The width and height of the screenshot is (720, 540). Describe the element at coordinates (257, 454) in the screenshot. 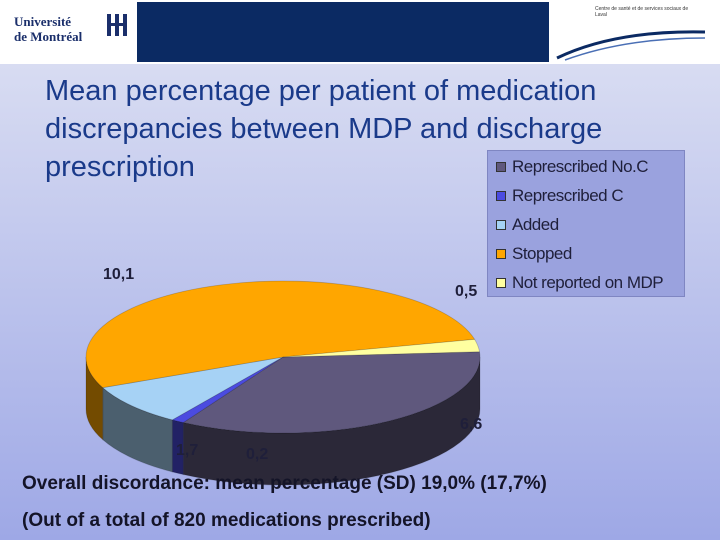

I see `data-label-represcribed-c: 0,2` at that location.